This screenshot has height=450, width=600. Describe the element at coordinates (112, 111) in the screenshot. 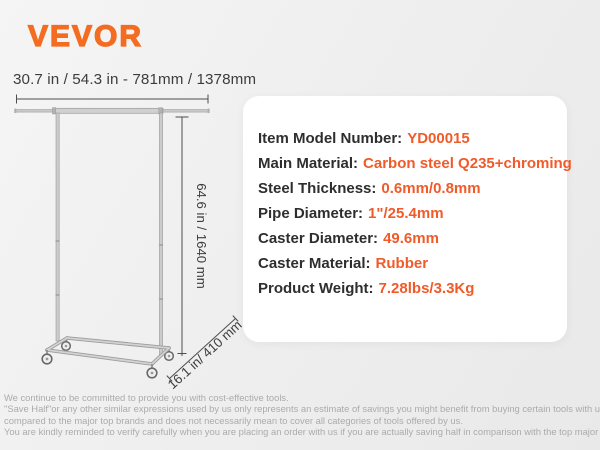

I see `rack-top-rail` at that location.